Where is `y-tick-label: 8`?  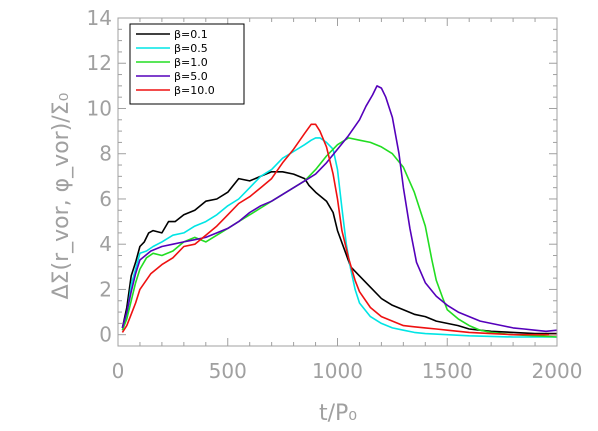
y-tick-label: 8 is located at coordinates (105, 154).